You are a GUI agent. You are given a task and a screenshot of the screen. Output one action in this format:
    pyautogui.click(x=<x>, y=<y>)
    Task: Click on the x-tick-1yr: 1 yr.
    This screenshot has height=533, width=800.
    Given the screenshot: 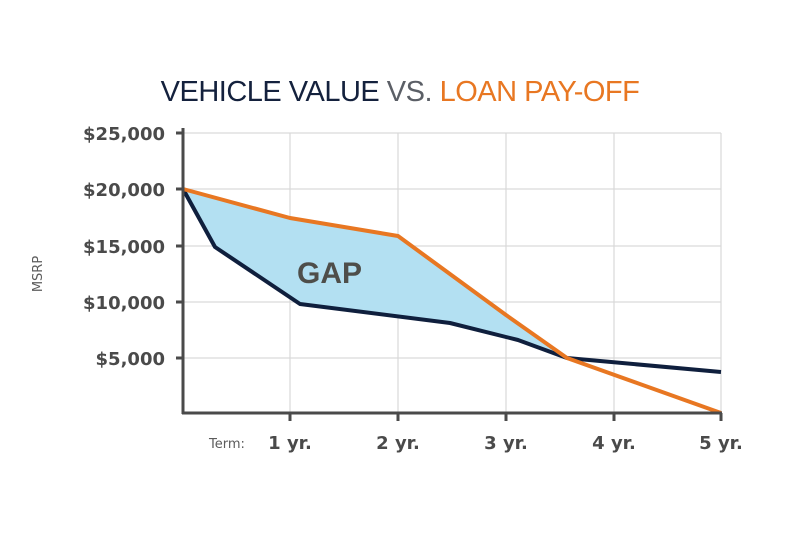 What is the action you would take?
    pyautogui.click(x=290, y=443)
    